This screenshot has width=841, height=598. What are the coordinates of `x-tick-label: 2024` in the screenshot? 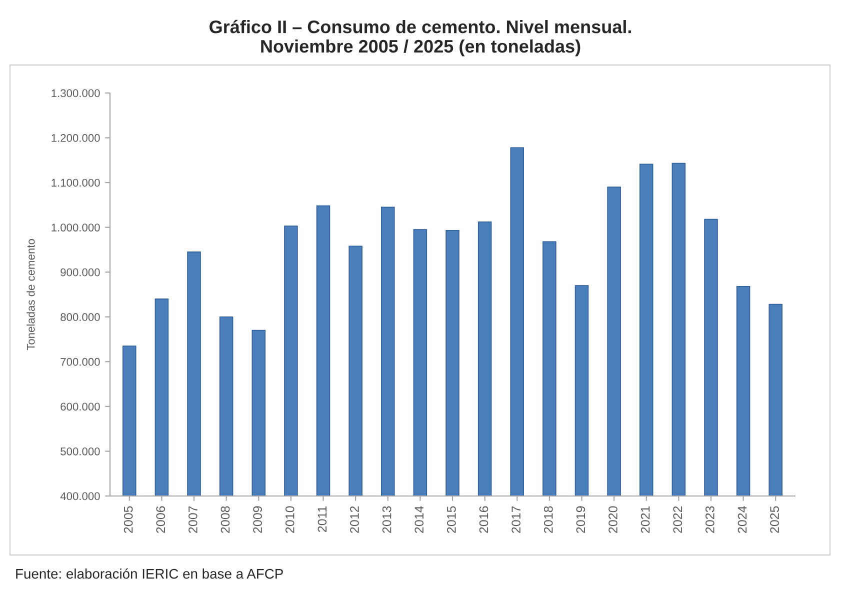 It's located at (742, 519).